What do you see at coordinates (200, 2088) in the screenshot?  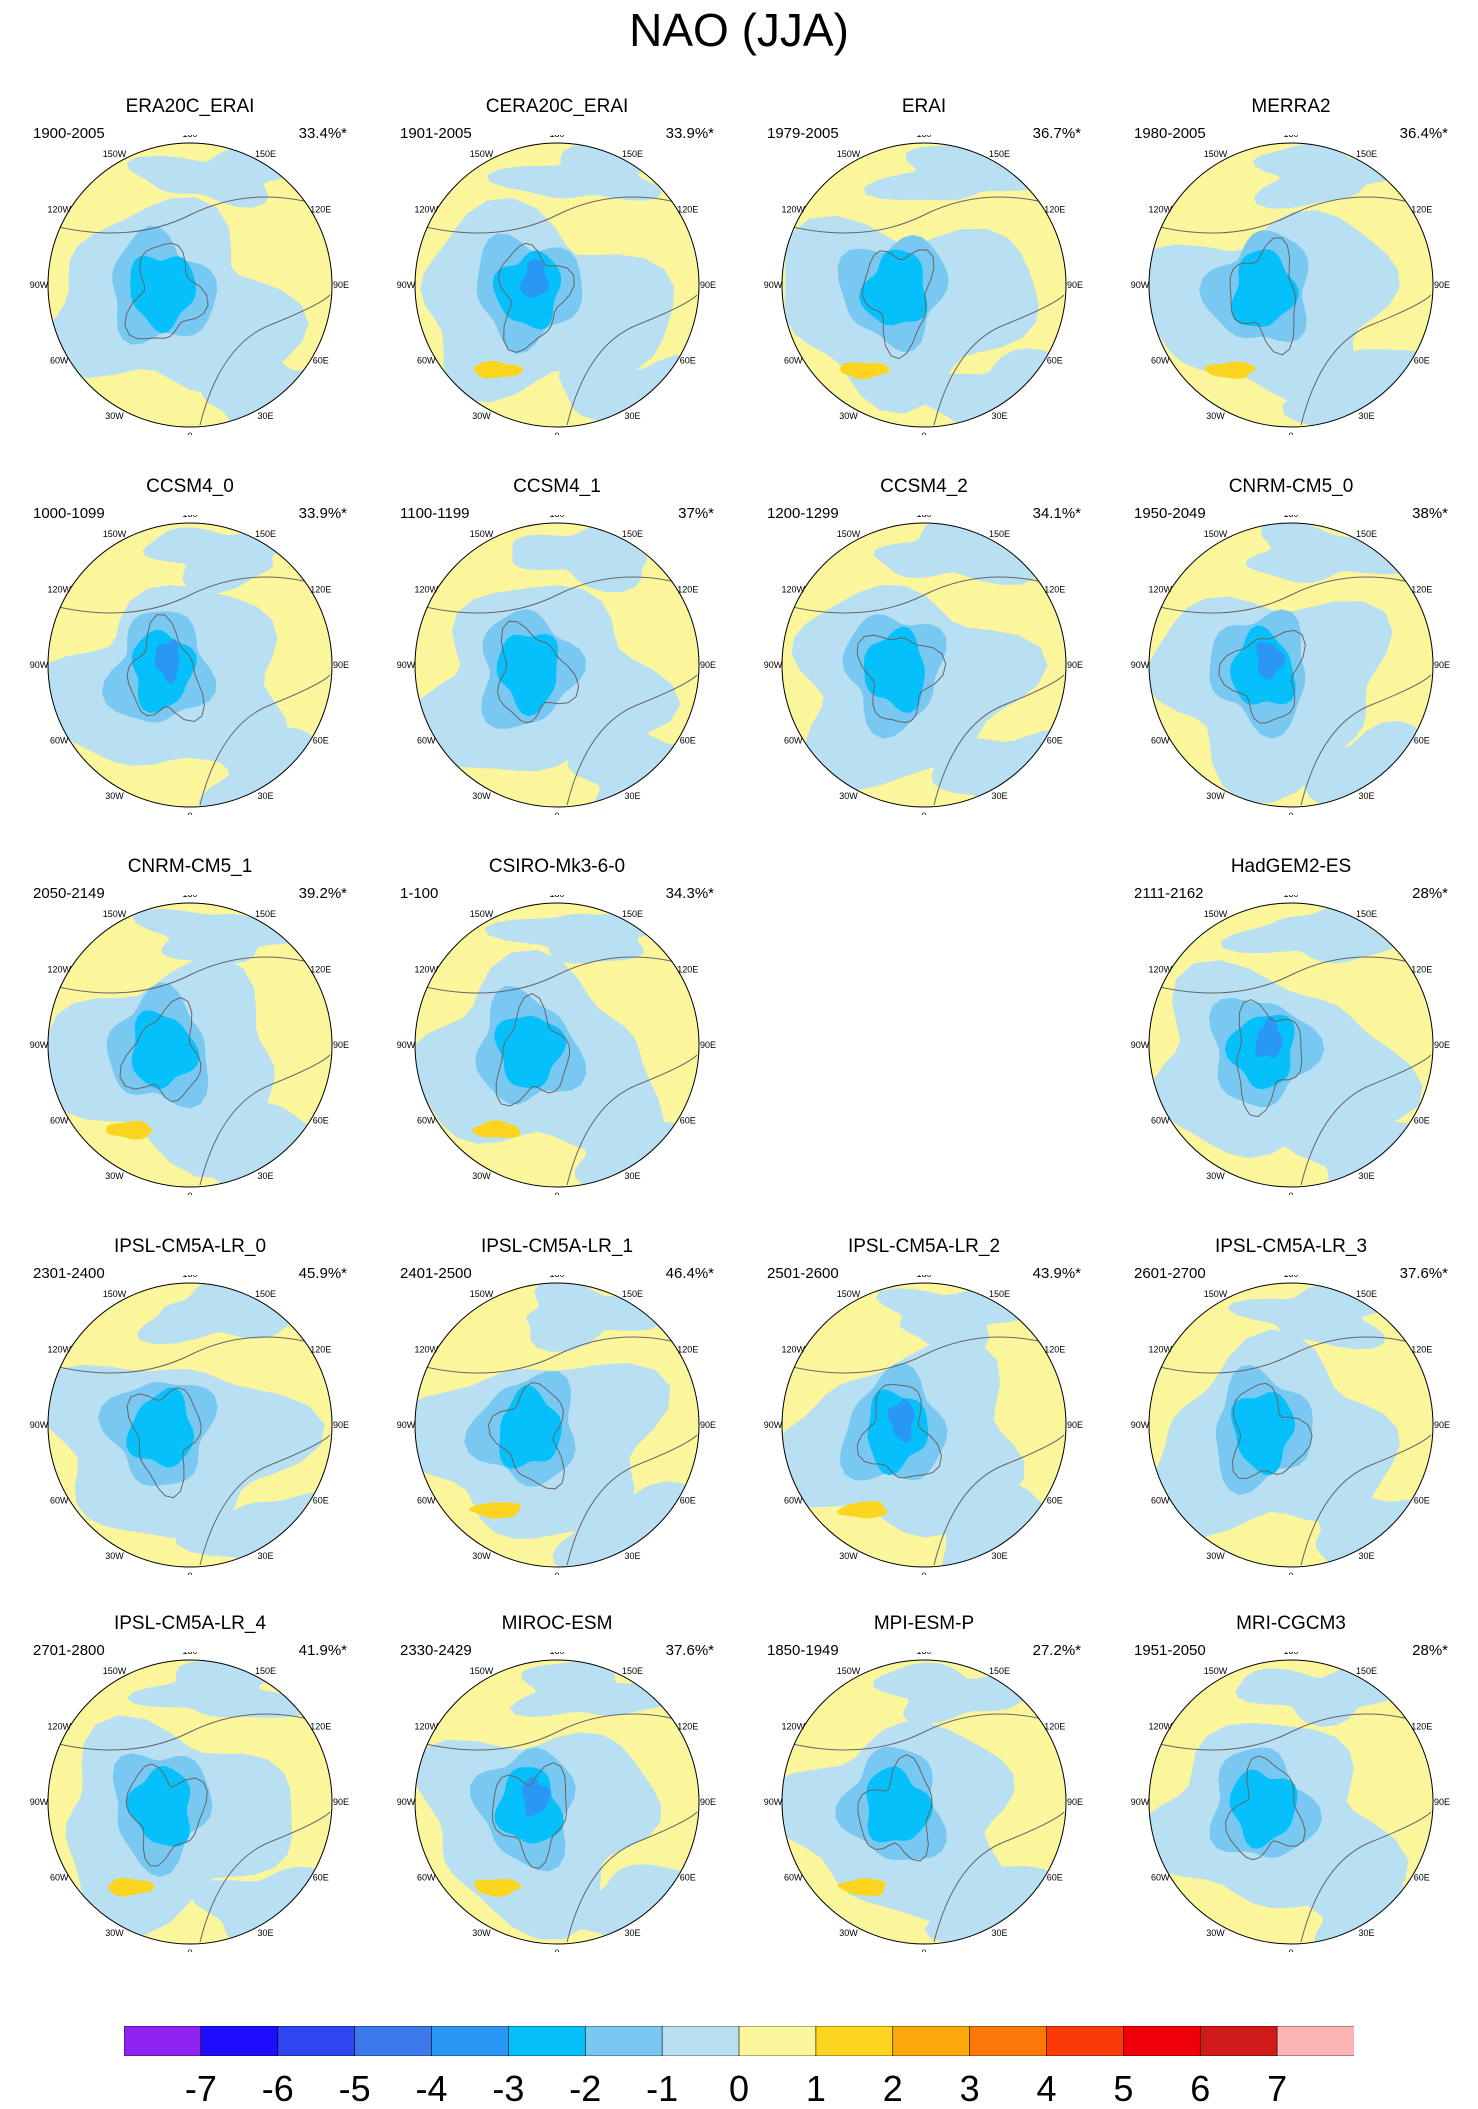 I see `colorbar-tick-label: -7` at bounding box center [200, 2088].